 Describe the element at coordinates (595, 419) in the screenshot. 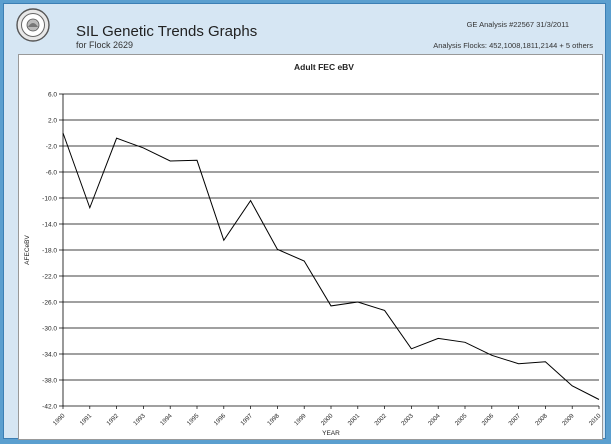

I see `x-tick-label: 2010` at that location.